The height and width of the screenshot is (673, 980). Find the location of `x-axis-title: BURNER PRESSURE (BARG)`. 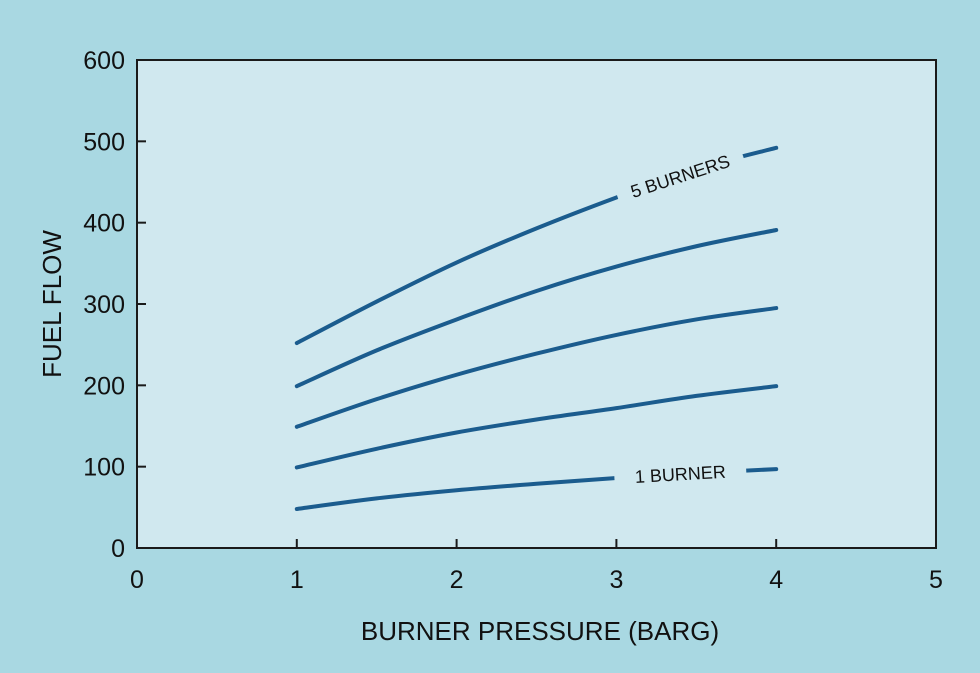

x-axis-title: BURNER PRESSURE (BARG) is located at coordinates (540, 631).